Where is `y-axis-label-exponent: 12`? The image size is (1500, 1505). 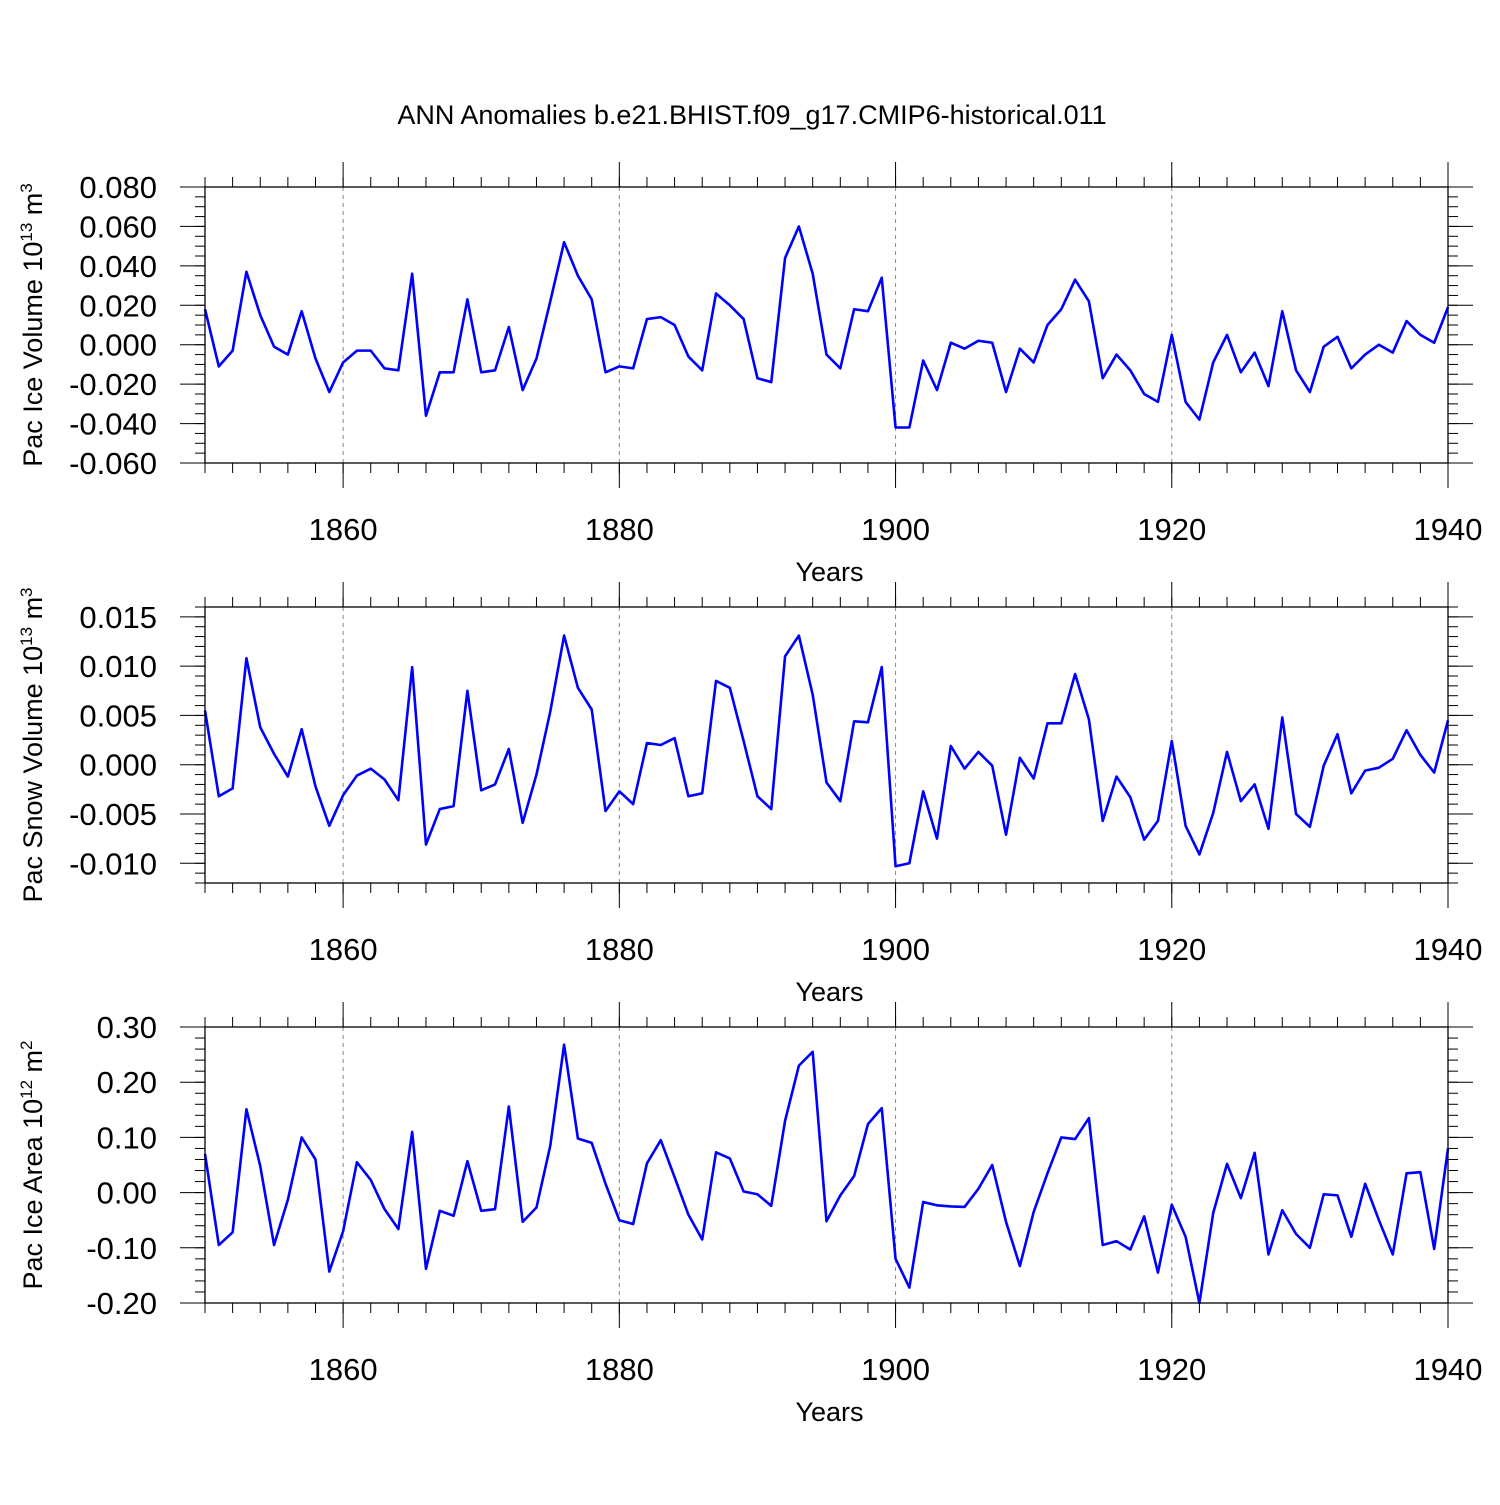
y-axis-label-exponent: 12 is located at coordinates (26, 1089).